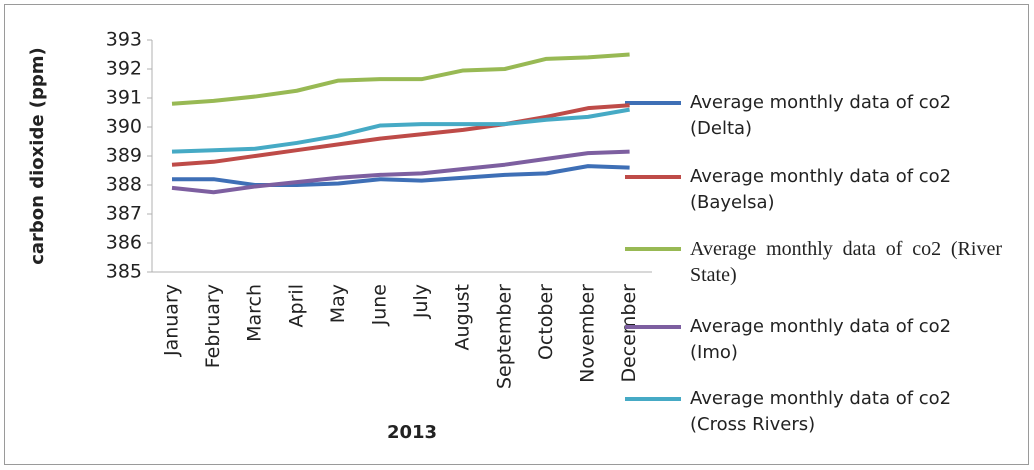 The width and height of the screenshot is (1034, 470). I want to click on x-tick-label: November, so click(588, 333).